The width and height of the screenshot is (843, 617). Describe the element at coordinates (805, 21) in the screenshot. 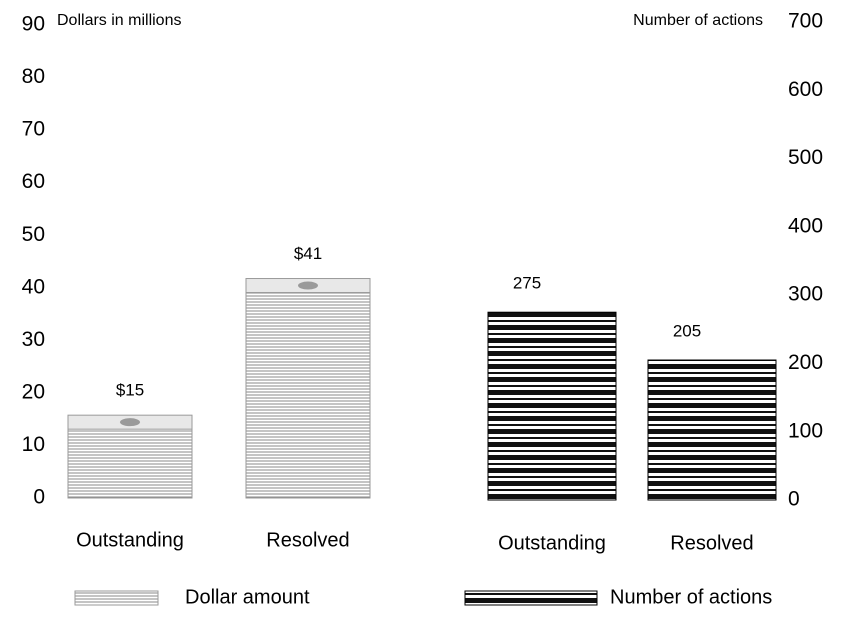

I see `y-tick-label: 700` at that location.